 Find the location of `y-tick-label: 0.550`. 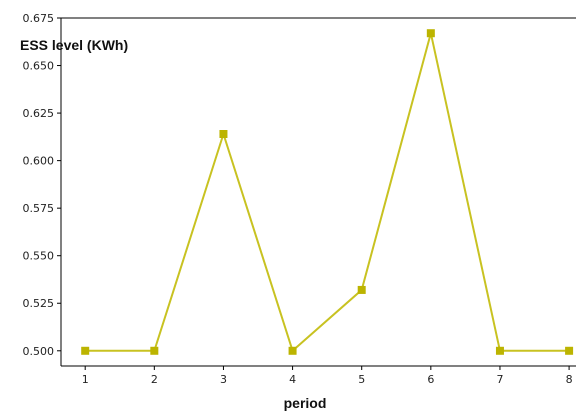

y-tick-label: 0.550 is located at coordinates (39, 256).